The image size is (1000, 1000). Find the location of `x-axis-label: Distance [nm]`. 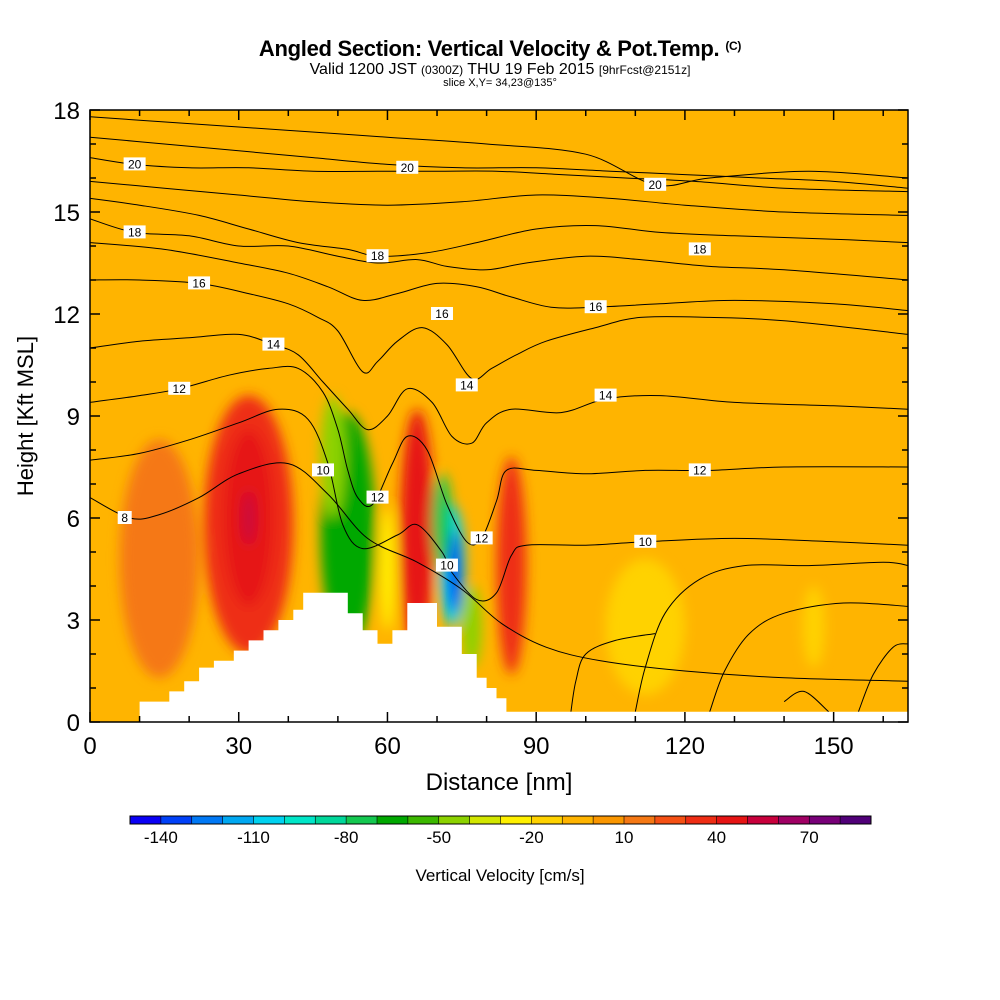

x-axis-label: Distance [nm] is located at coordinates (499, 782).